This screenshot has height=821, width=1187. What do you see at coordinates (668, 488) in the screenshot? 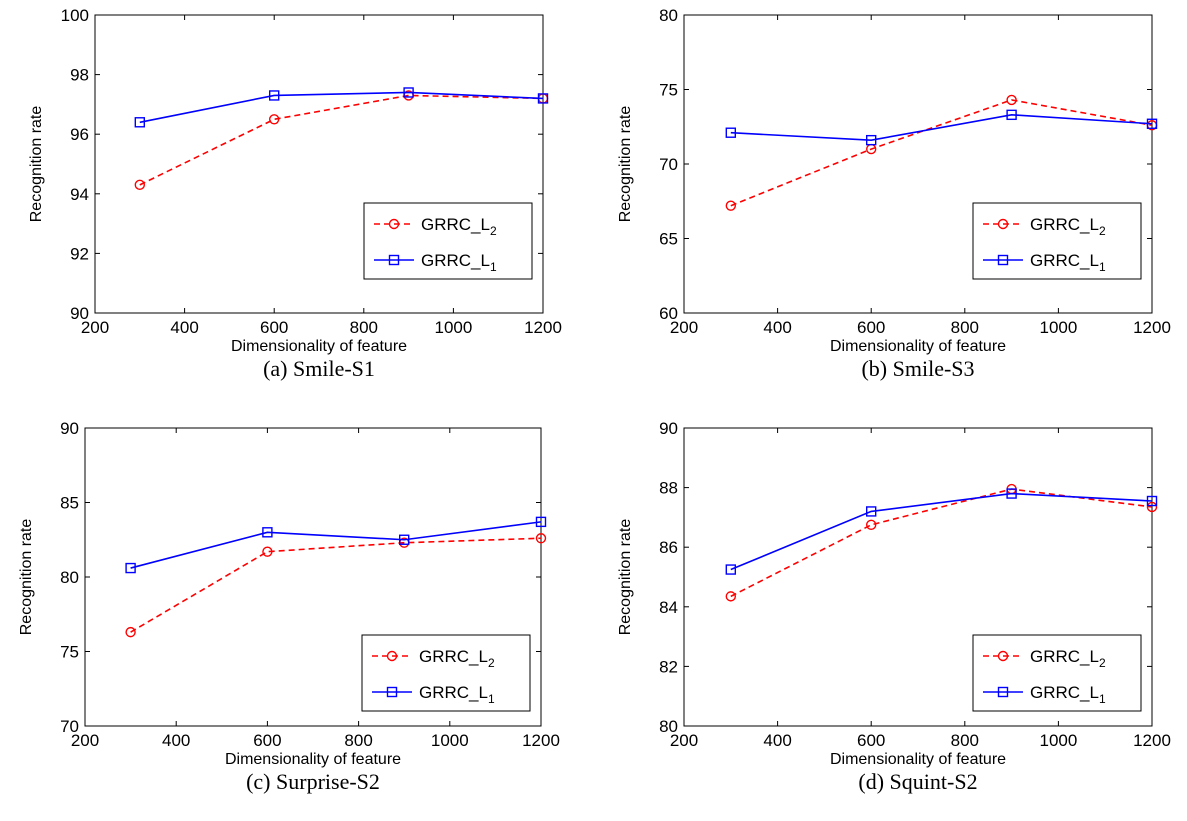
I see `y-tick-label: 88` at bounding box center [668, 488].